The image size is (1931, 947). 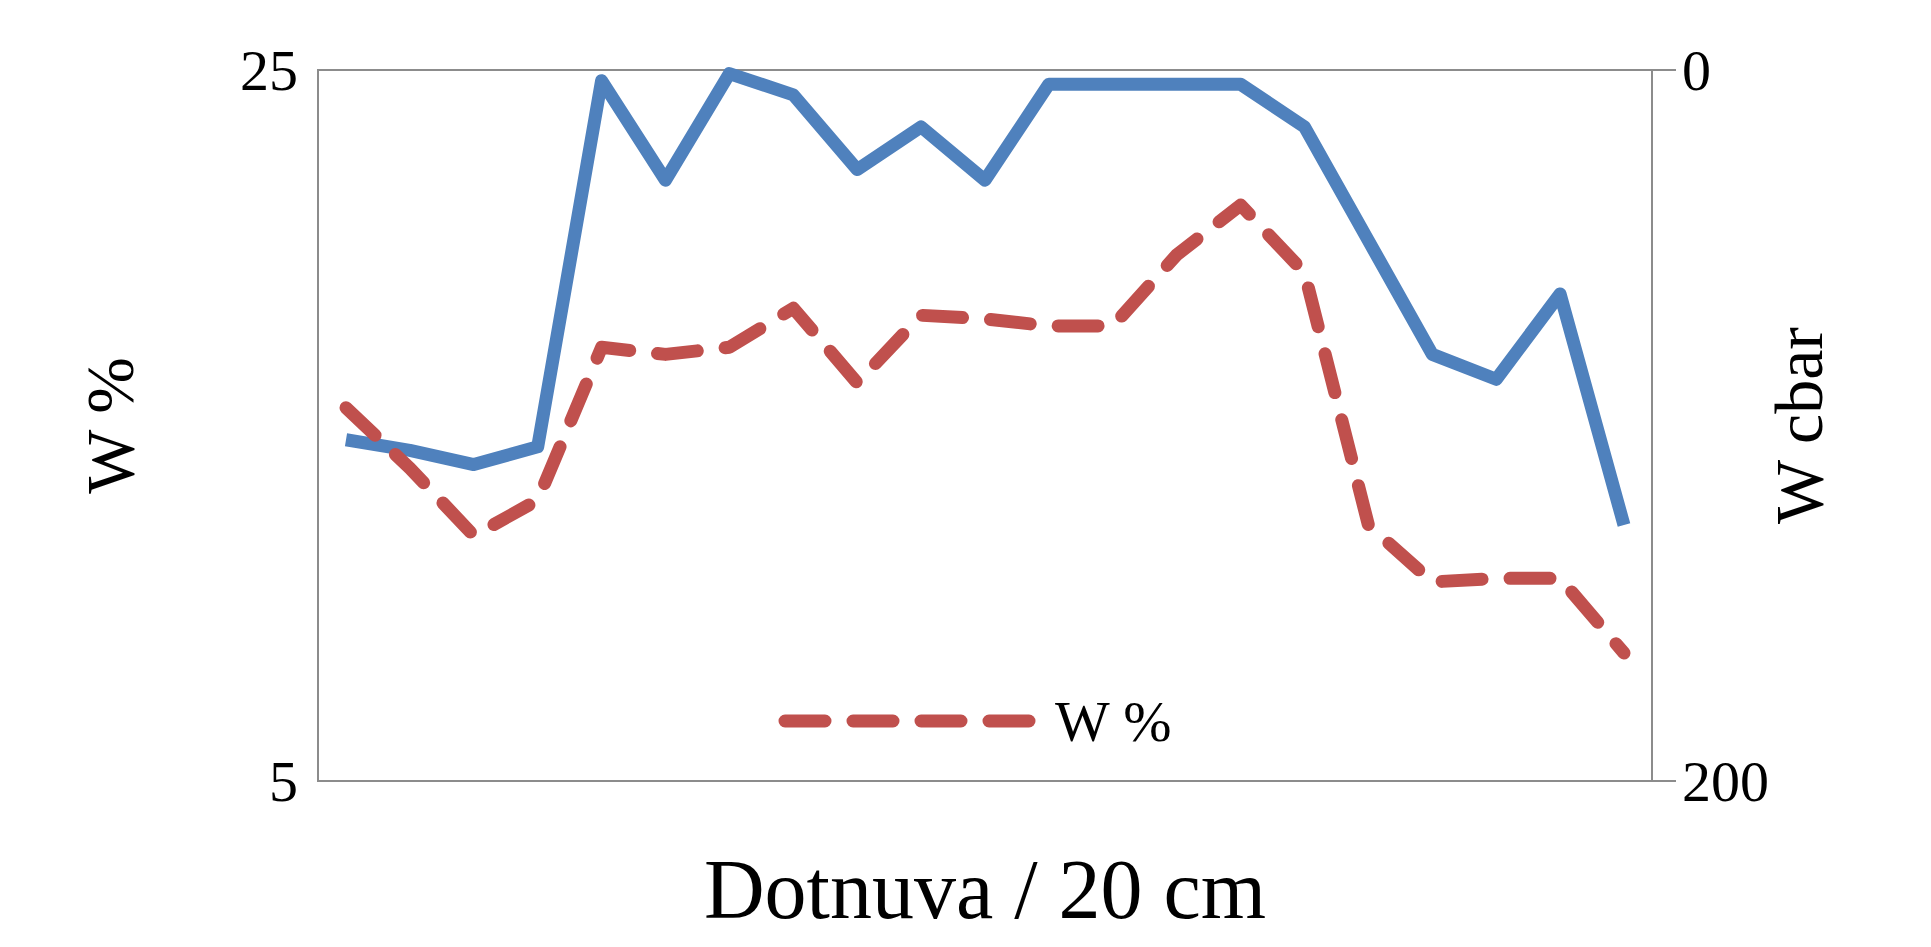 What do you see at coordinates (1696, 71) in the screenshot?
I see `y2-tick-label: 0` at bounding box center [1696, 71].